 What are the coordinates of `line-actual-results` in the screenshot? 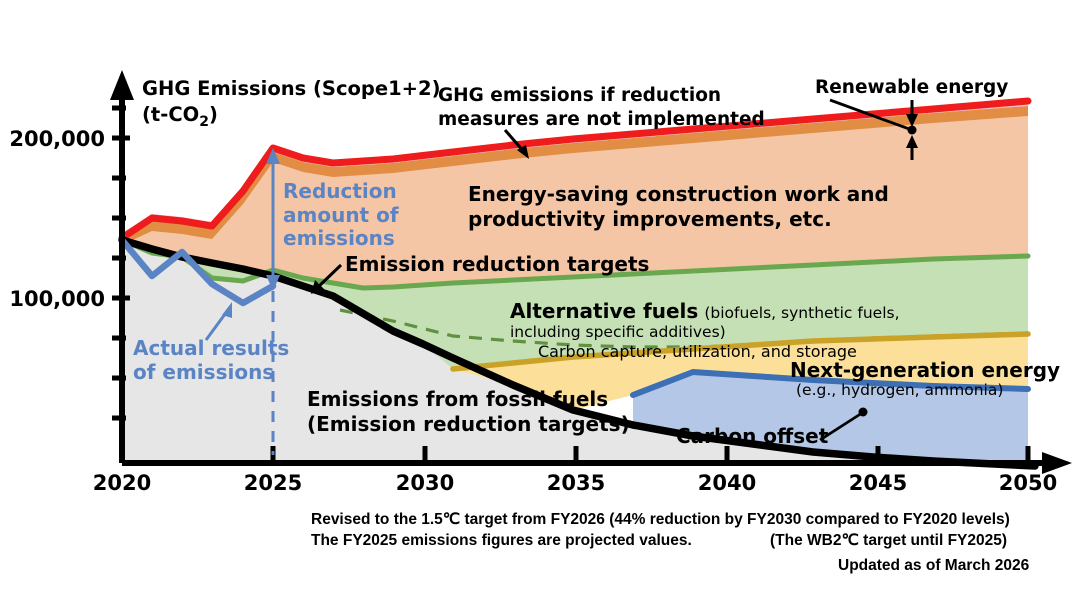 It's located at (197, 271).